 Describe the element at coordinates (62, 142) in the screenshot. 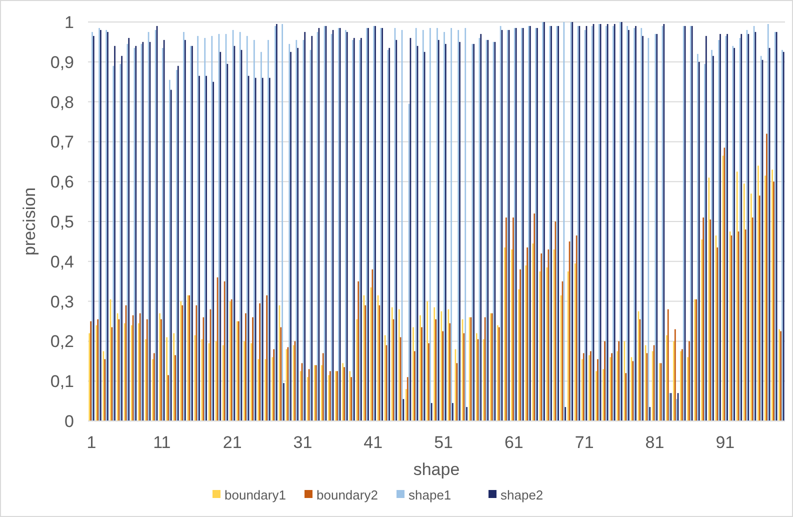

I see `y-tick-label: 0,7` at that location.